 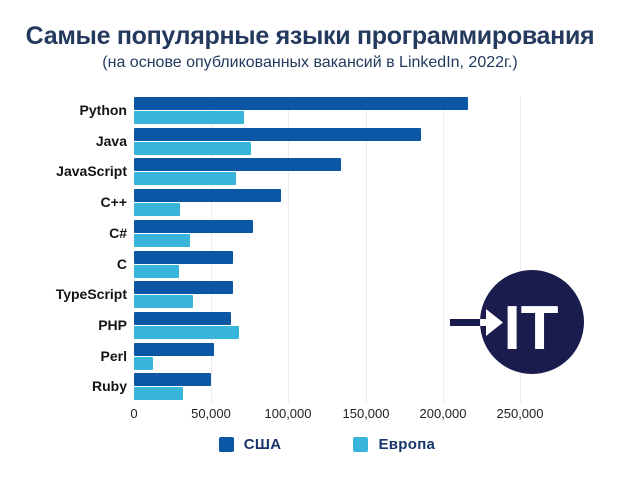 What do you see at coordinates (111, 141) in the screenshot?
I see `category-label-java: Java` at bounding box center [111, 141].